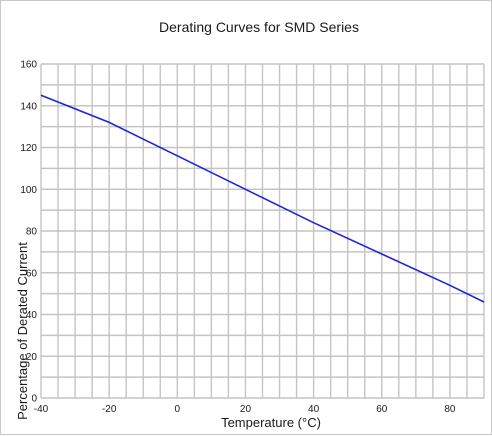 This screenshot has height=436, width=492. I want to click on x-tick-labels: -40 -20 0 20 40 60 80, so click(245, 409).